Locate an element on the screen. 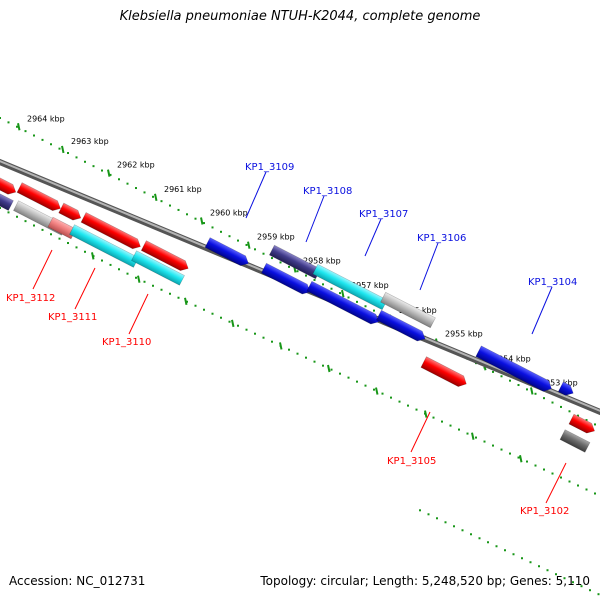 This screenshot has height=600, width=600. scale-tick-label: 2958 kbp is located at coordinates (322, 260).